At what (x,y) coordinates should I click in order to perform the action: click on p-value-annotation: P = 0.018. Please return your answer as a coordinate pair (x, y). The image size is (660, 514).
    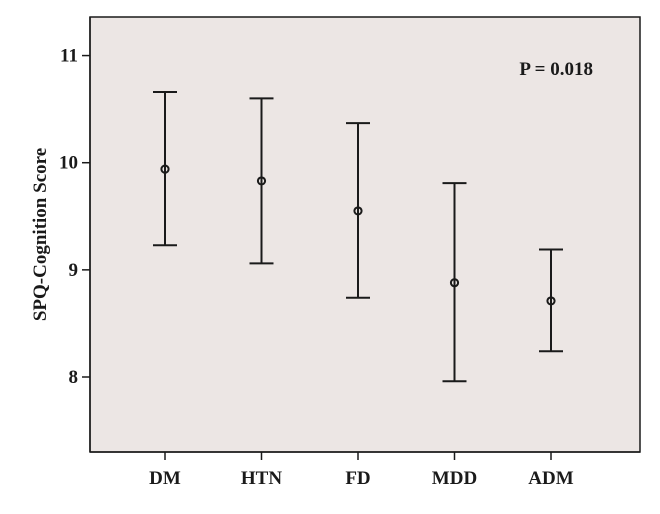
    Looking at the image, I should click on (556, 69).